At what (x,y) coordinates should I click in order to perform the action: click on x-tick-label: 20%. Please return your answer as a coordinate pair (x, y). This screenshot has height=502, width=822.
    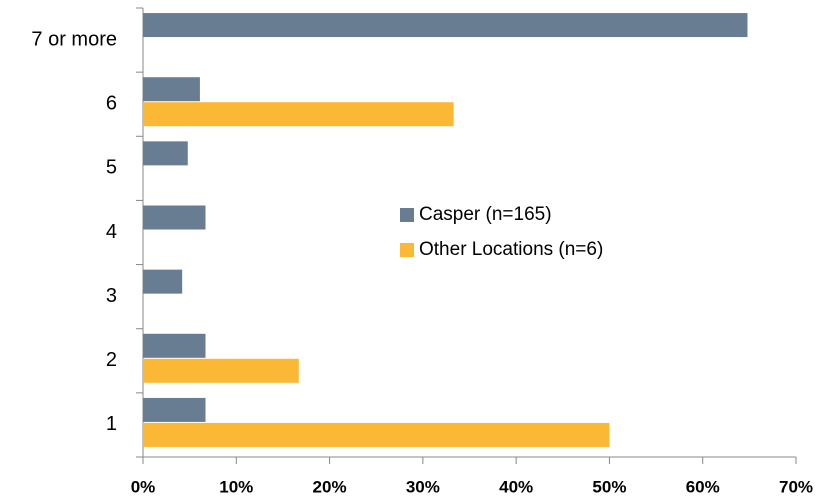
    Looking at the image, I should click on (330, 486).